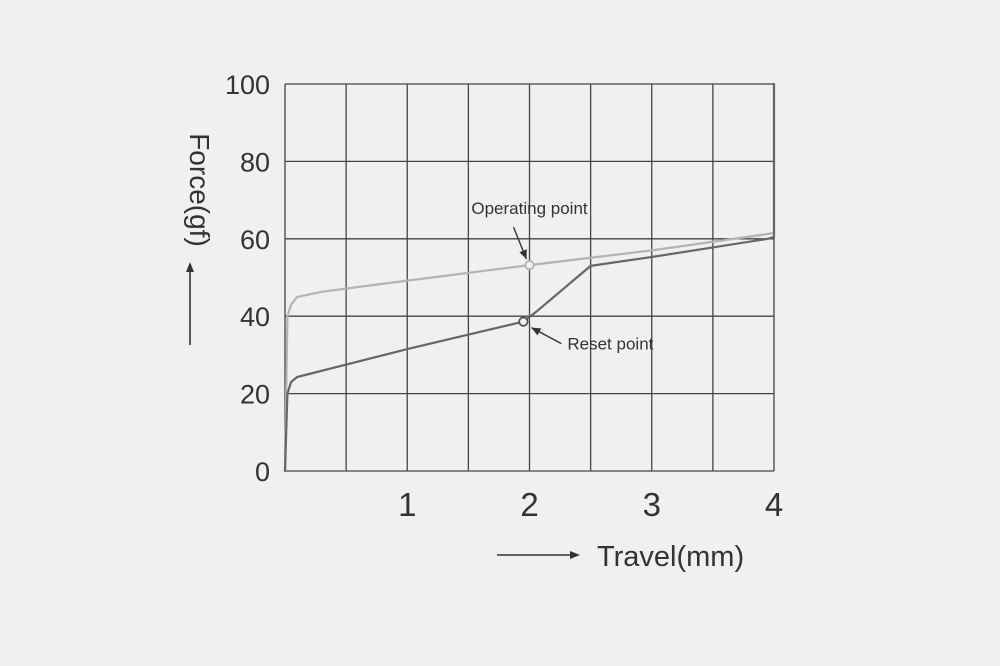 The width and height of the screenshot is (1000, 666). I want to click on reset-point-label: Reset point, so click(610, 344).